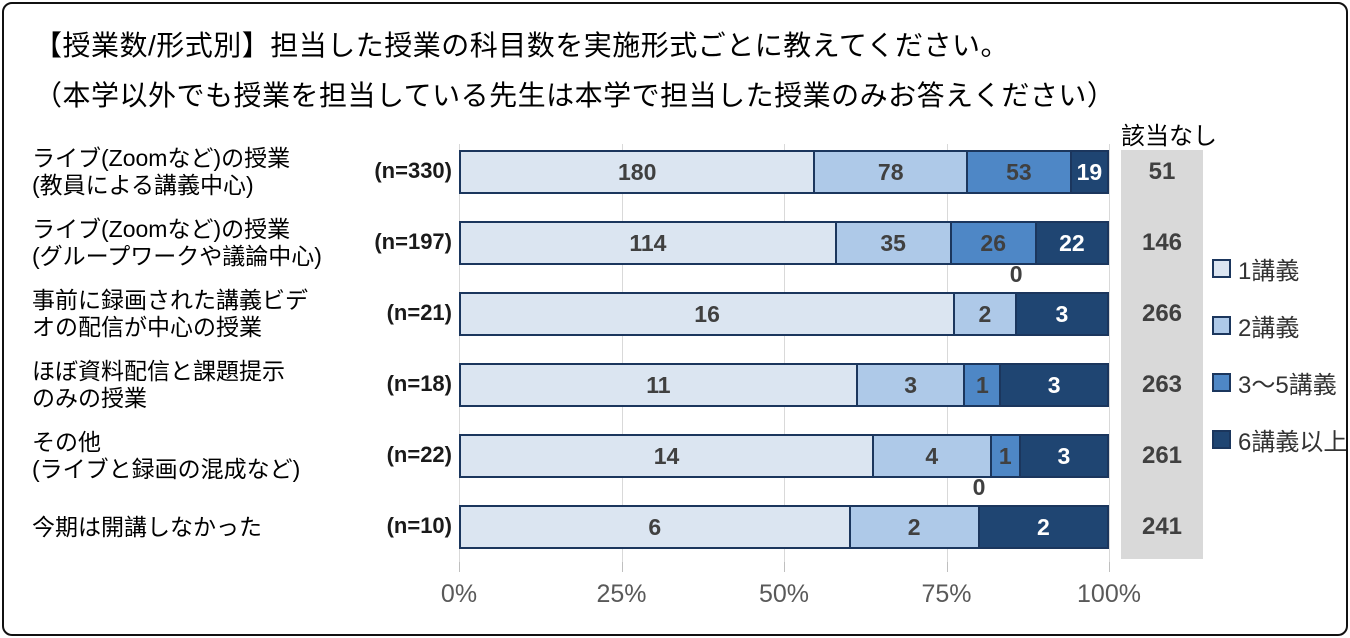  Describe the element at coordinates (459, 594) in the screenshot. I see `axis-tick-label: 0%` at that location.